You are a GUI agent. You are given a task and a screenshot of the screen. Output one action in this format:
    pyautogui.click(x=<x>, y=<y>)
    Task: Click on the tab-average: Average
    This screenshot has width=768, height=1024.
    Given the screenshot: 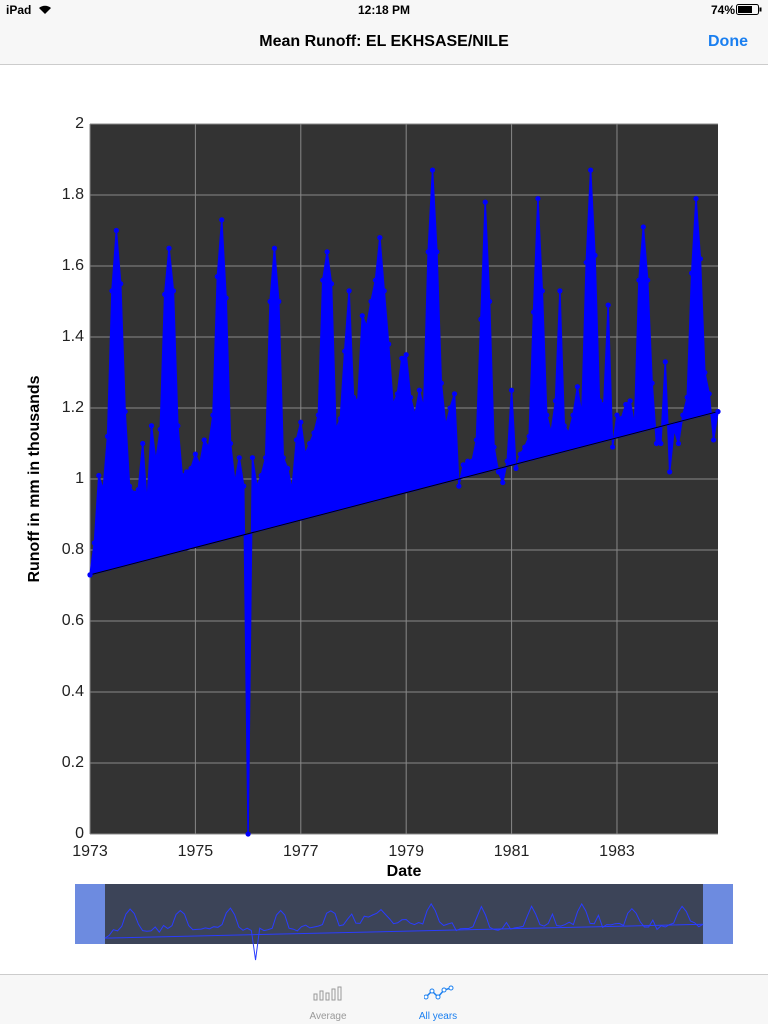 What is the action you would take?
    pyautogui.click(x=328, y=1016)
    